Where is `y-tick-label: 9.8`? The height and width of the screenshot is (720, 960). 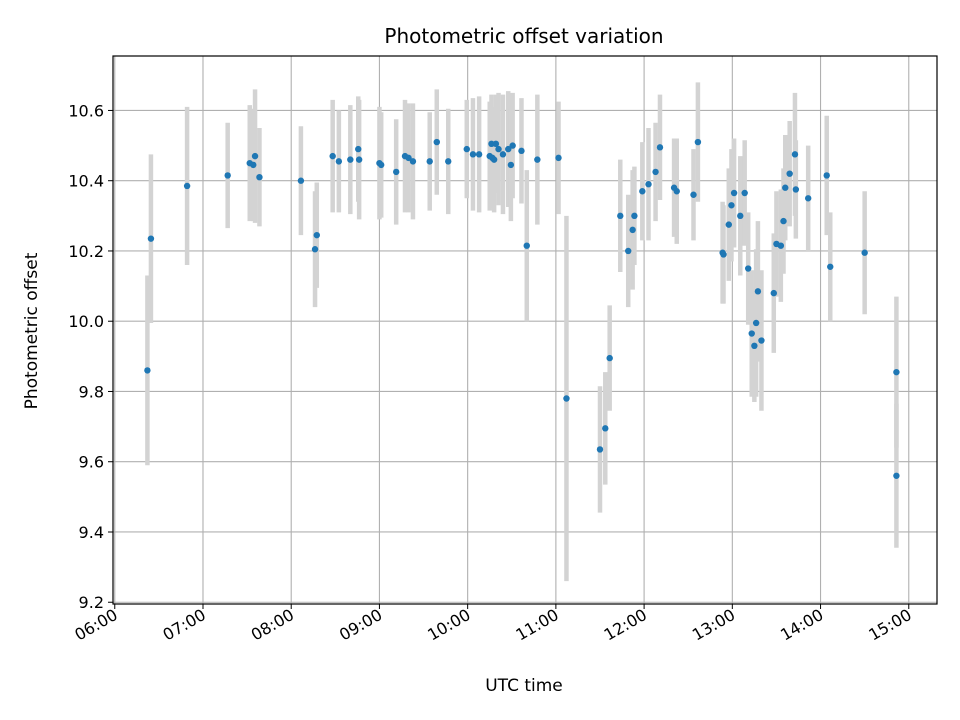 y-tick-label: 9.8 is located at coordinates (91, 391).